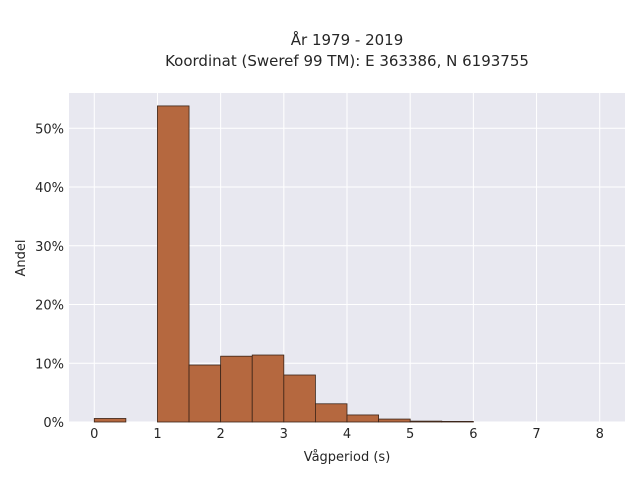 The height and width of the screenshot is (480, 640). Describe the element at coordinates (157, 434) in the screenshot. I see `x-tick-label: 1` at that location.